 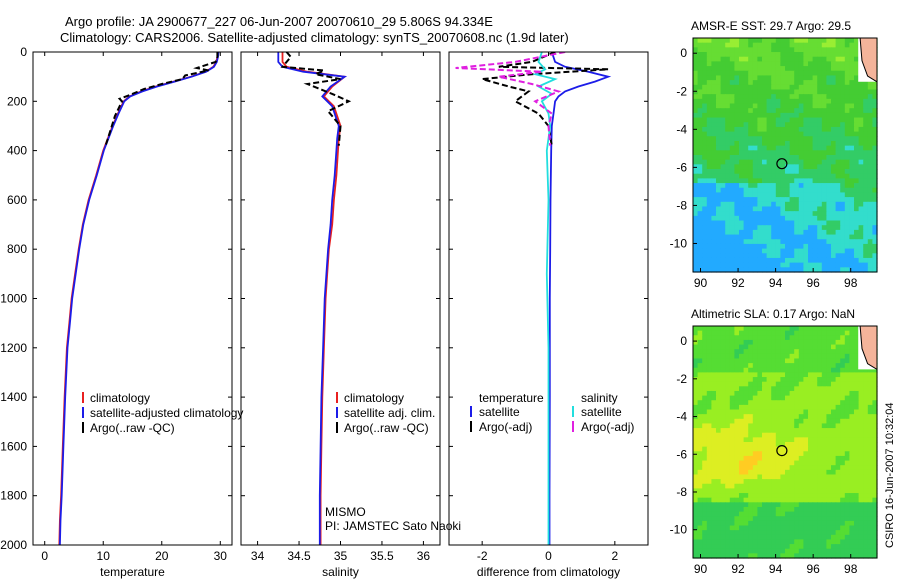 I want to click on y-tick-label: 0, so click(x=23, y=52).